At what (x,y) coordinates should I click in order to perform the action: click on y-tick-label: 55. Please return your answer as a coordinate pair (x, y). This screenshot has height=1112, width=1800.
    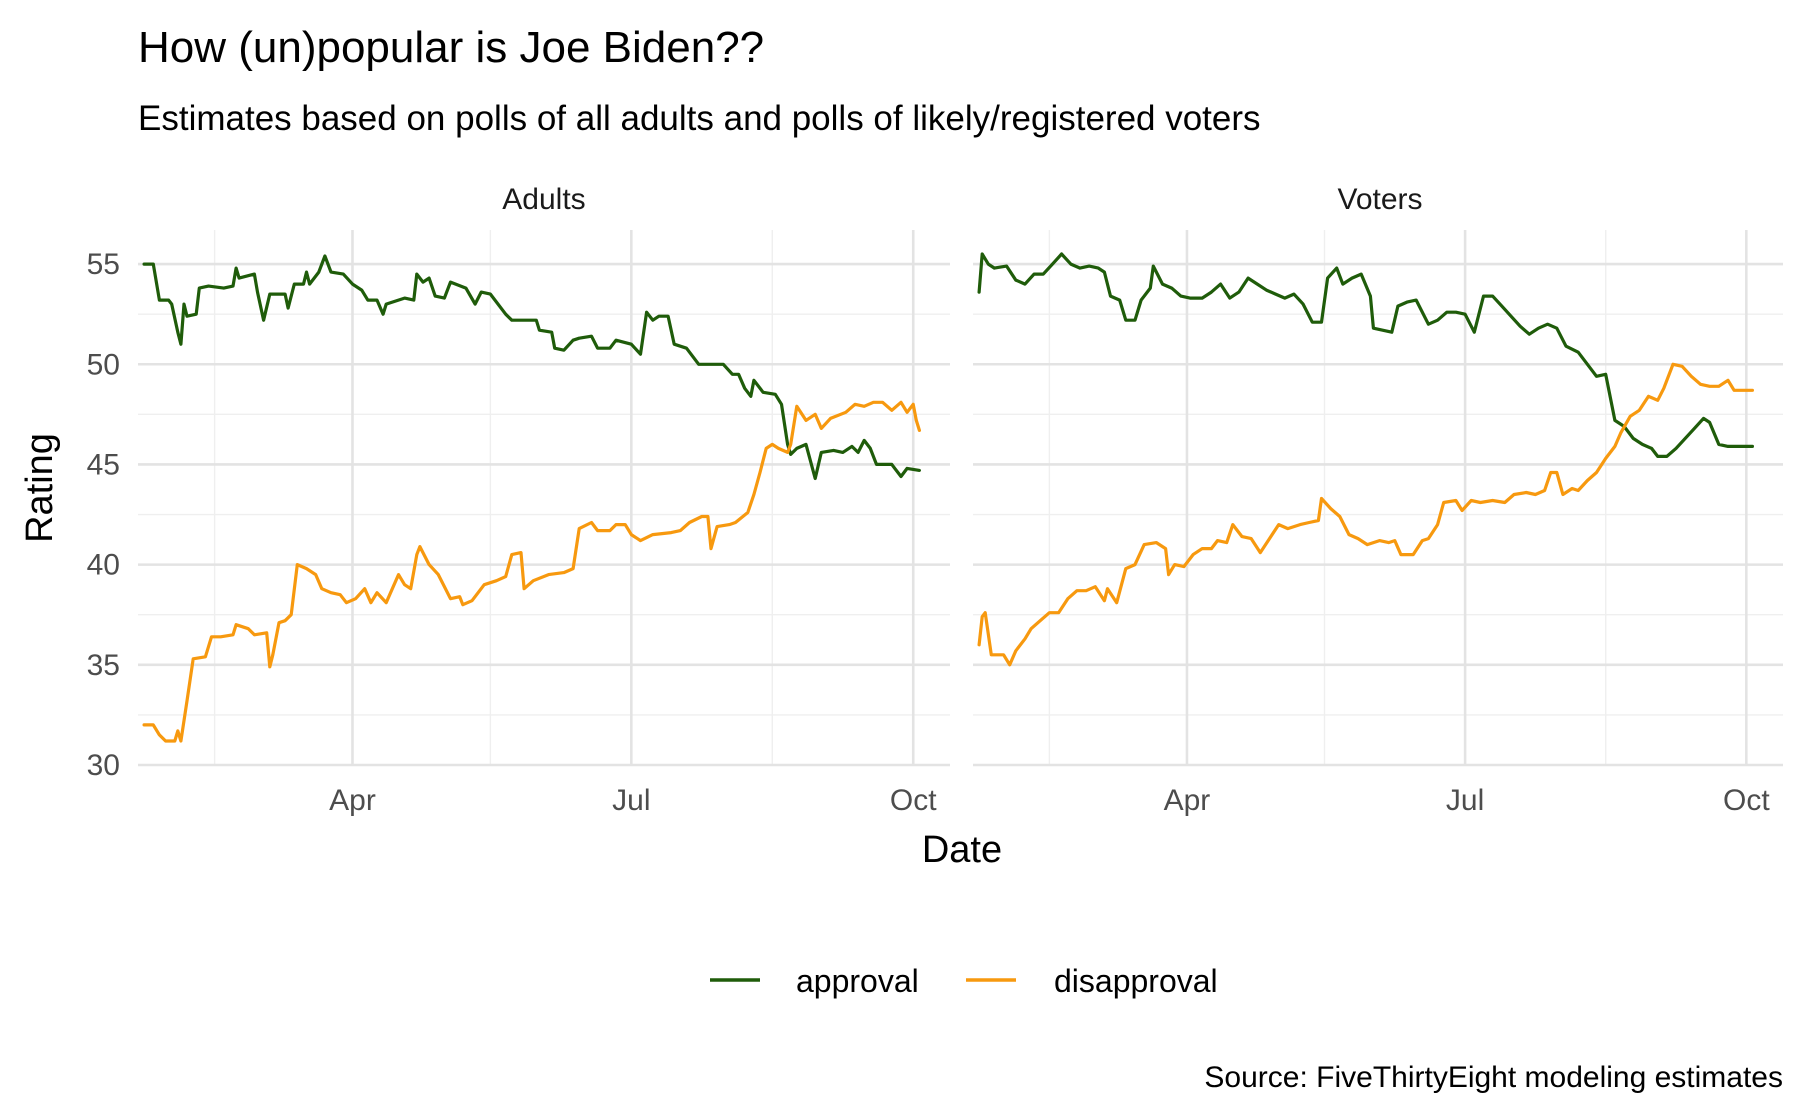
    Looking at the image, I should click on (103, 264).